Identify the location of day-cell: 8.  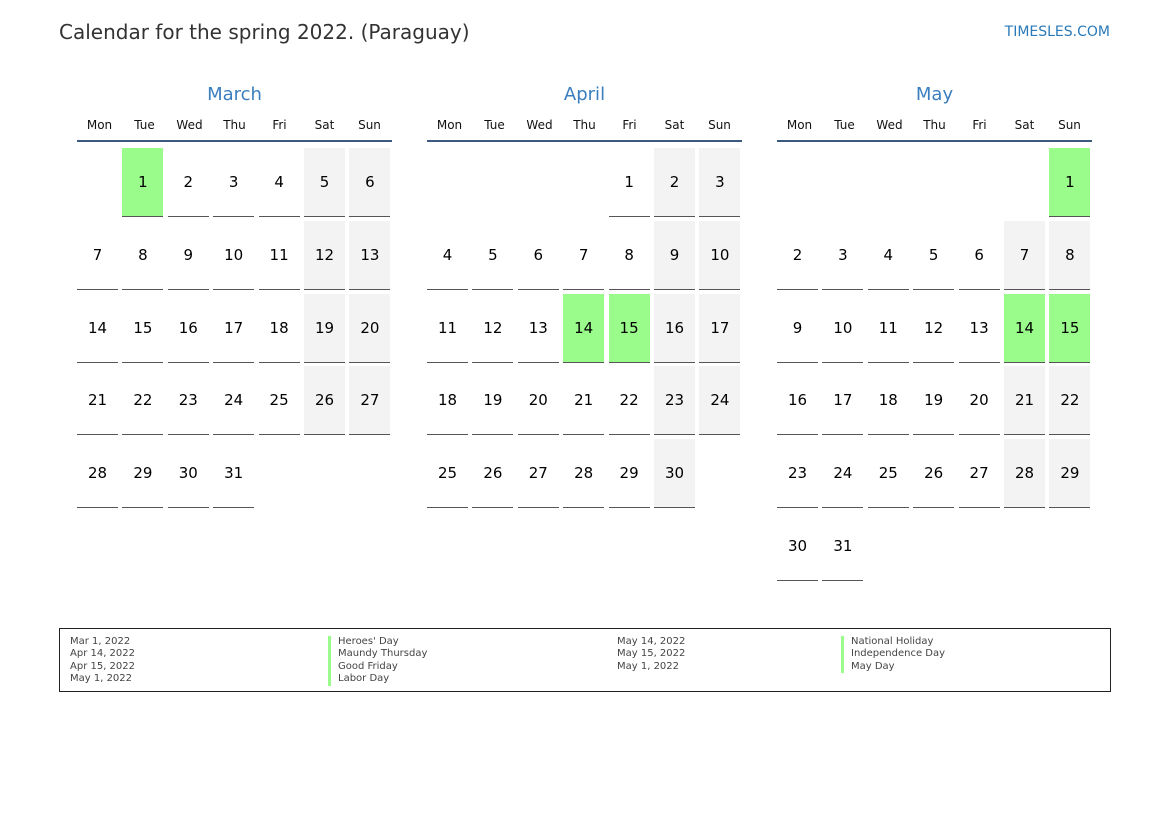
(629, 255).